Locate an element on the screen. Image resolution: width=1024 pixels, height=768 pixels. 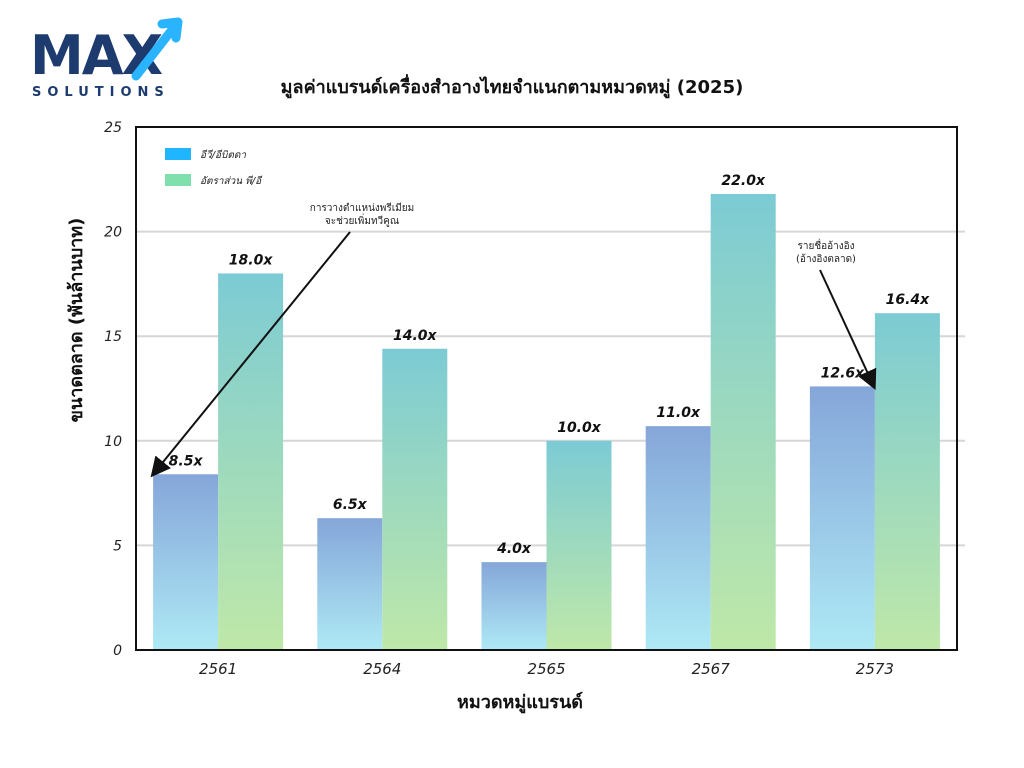
y-tick-label: 5 is located at coordinates (117, 546).